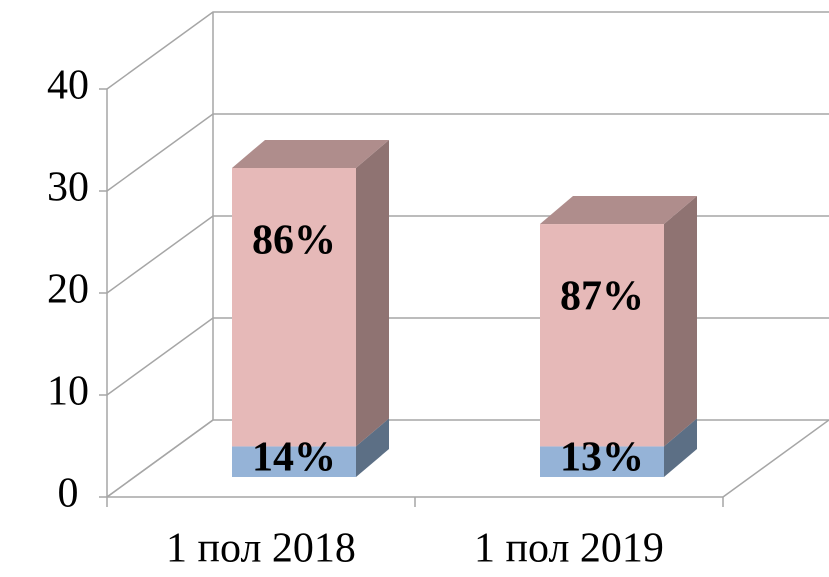  What do you see at coordinates (68, 392) in the screenshot?
I see `y-tick-label: 10` at bounding box center [68, 392].